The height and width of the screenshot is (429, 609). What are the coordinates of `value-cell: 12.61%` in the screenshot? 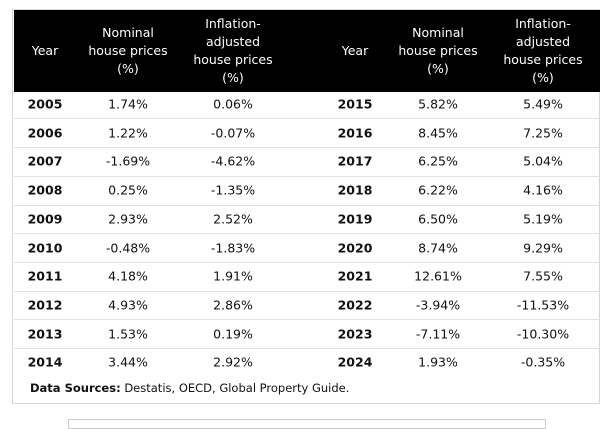 It's located at (438, 276).